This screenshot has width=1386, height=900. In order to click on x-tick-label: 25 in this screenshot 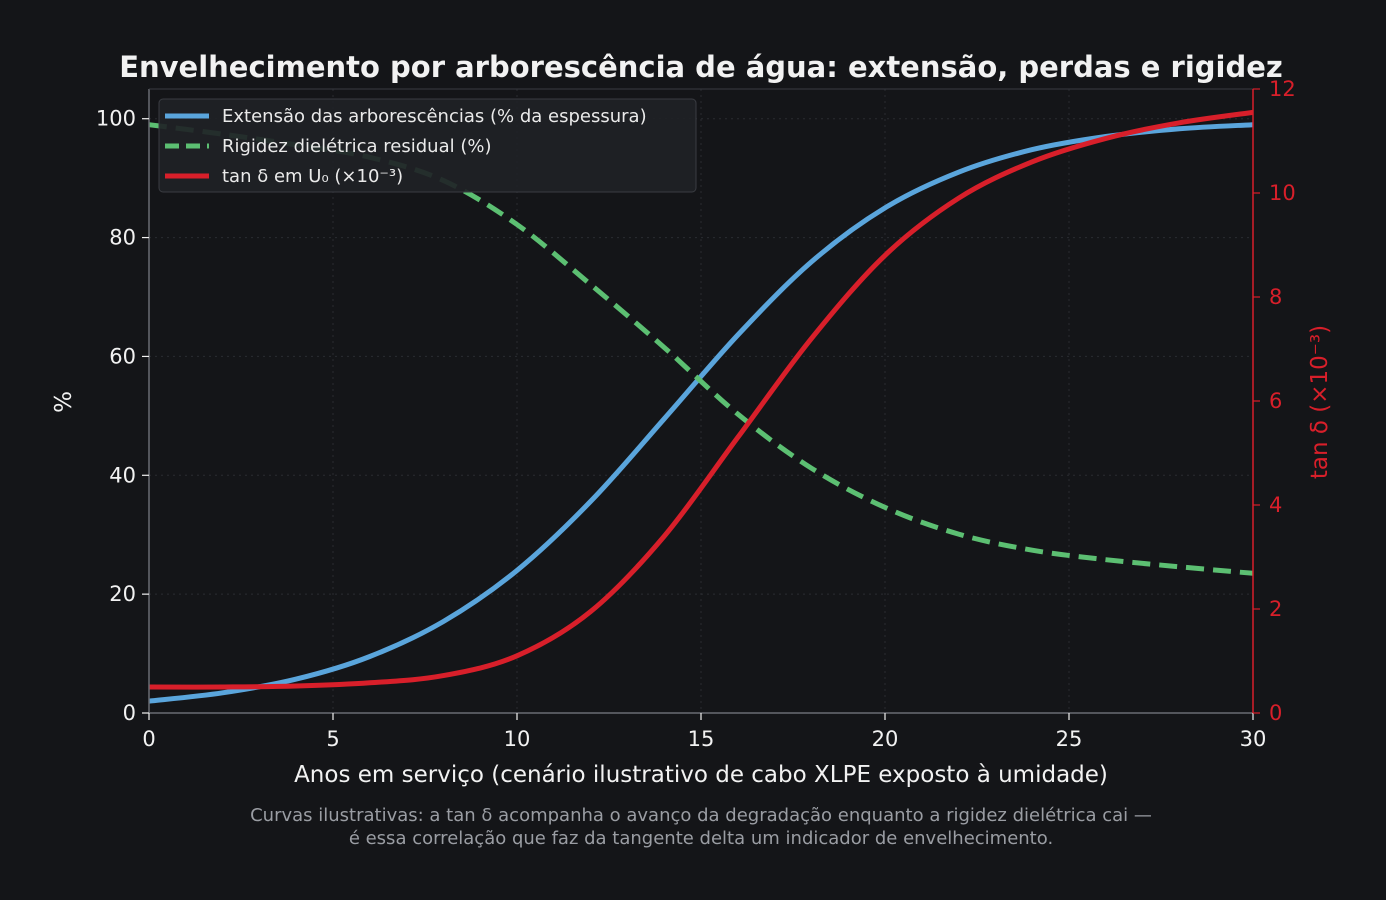, I will do `click(1069, 739)`.